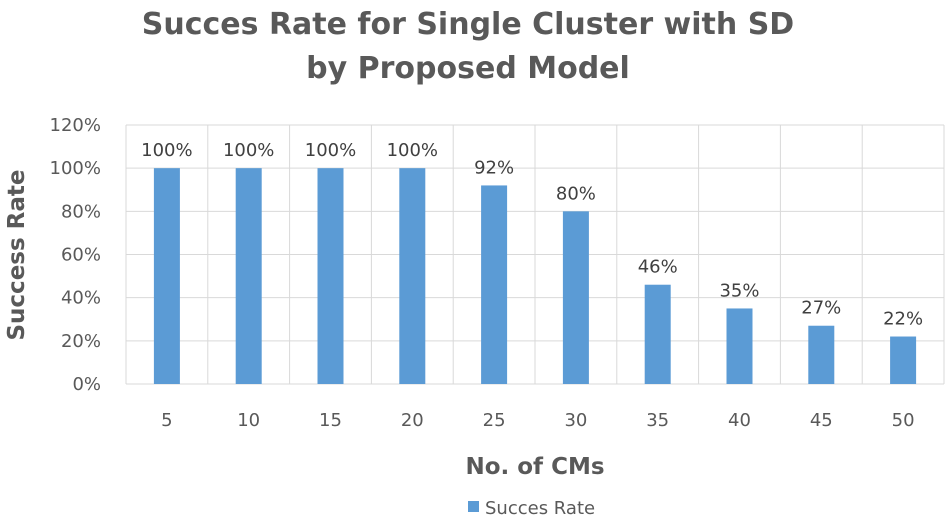 The height and width of the screenshot is (523, 950). I want to click on bar-value-label: 80%, so click(576, 193).